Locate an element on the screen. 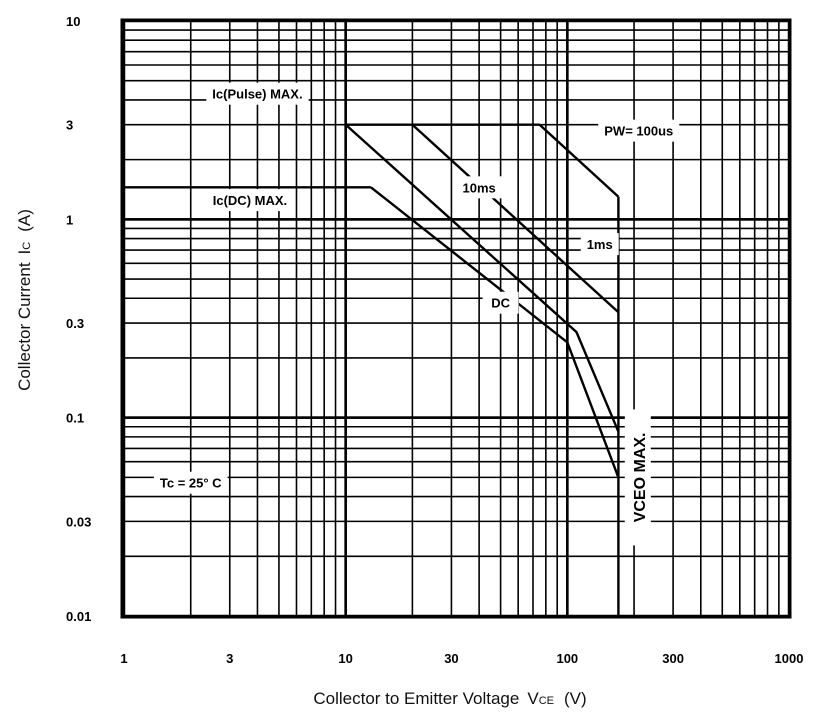  annotation-label-text: PW= 100us is located at coordinates (638, 131).